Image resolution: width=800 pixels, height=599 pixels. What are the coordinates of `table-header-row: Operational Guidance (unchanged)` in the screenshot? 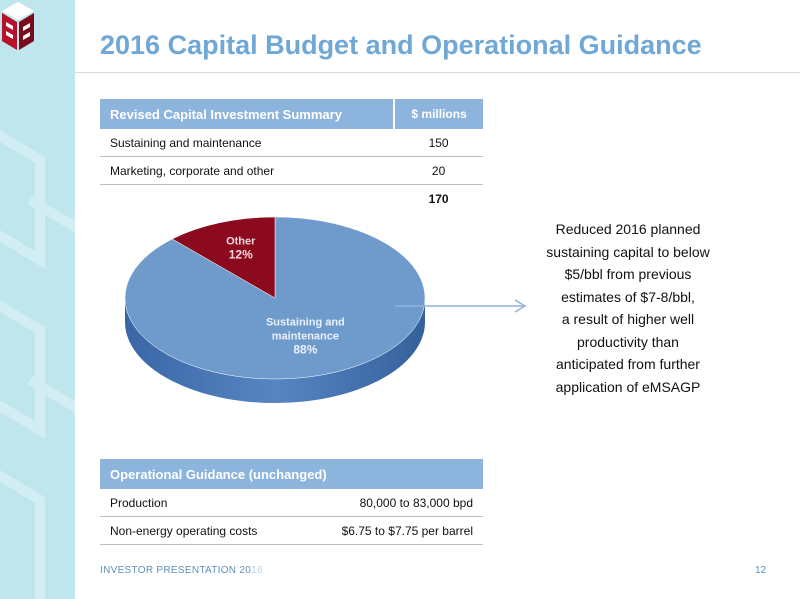 It's located at (291, 474).